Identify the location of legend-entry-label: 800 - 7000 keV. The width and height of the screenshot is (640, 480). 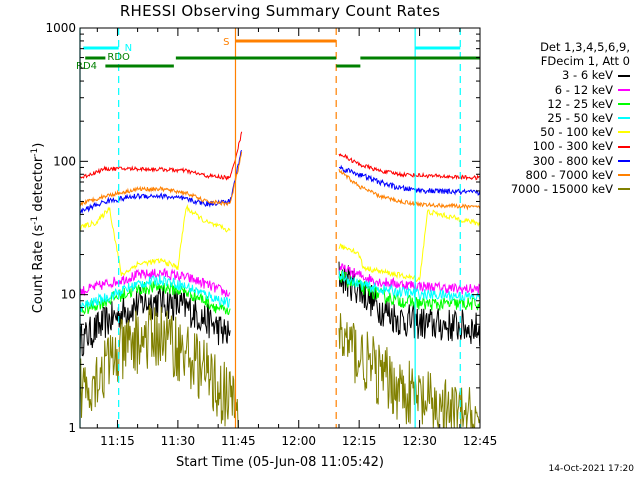
(569, 174).